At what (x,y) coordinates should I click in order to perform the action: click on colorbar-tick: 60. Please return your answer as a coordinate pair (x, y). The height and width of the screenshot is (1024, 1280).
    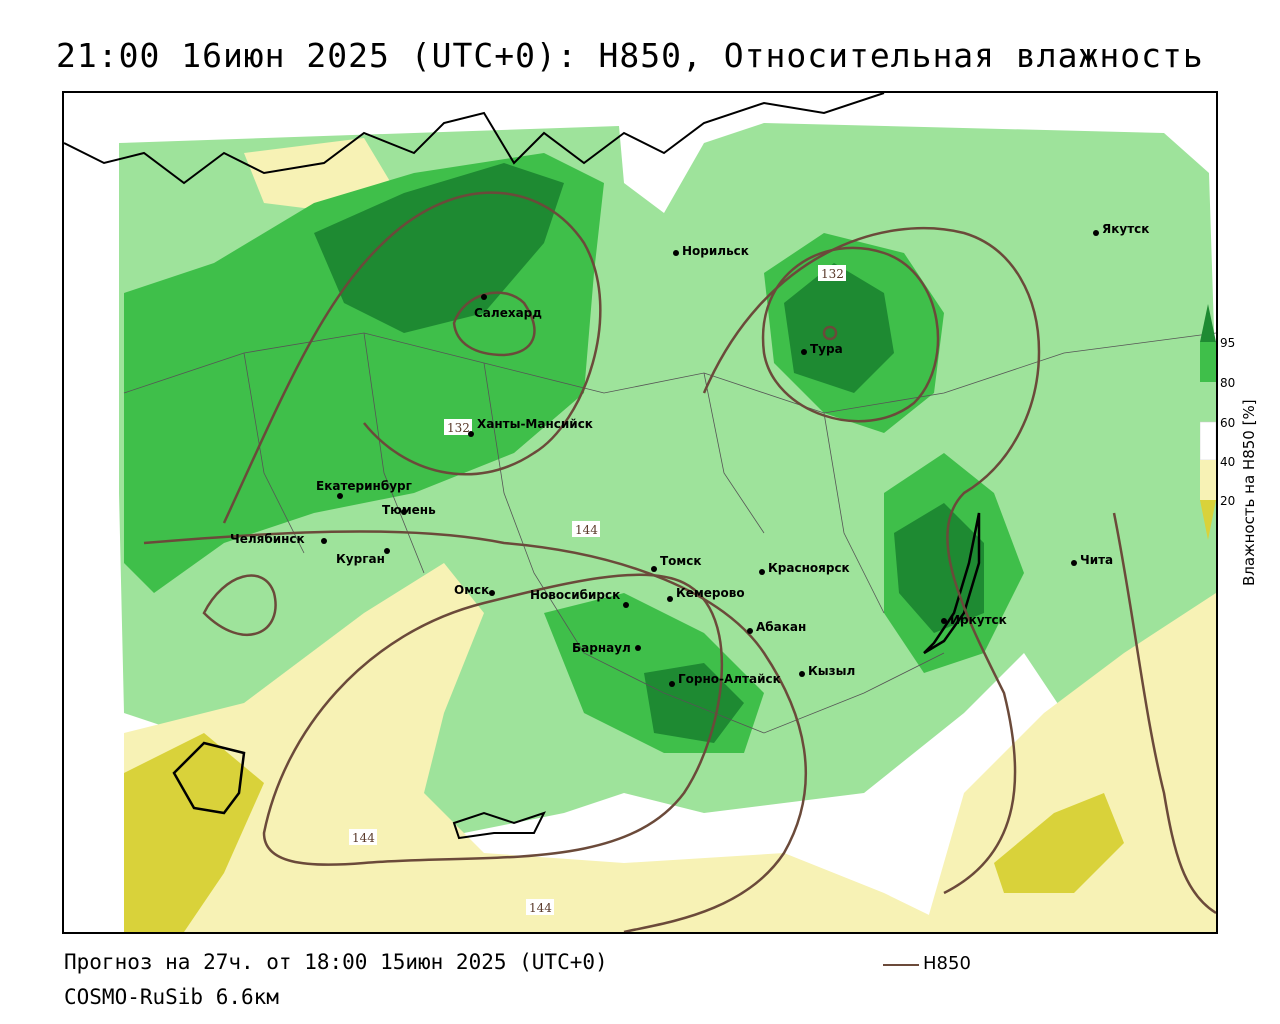
    Looking at the image, I should click on (1228, 423).